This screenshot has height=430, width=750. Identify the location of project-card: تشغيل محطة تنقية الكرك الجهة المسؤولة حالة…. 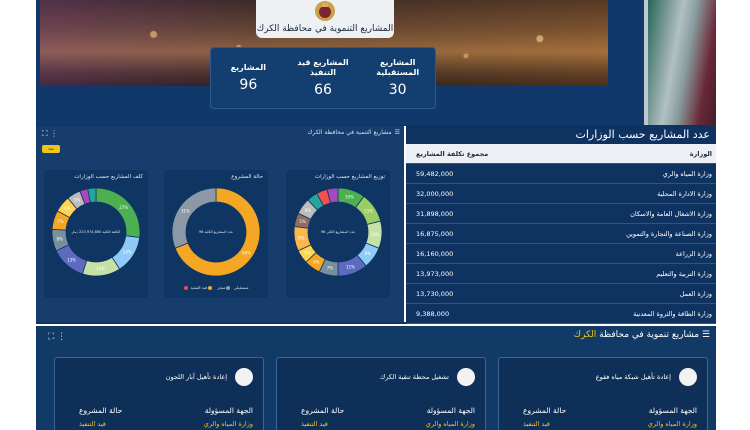
(381, 393).